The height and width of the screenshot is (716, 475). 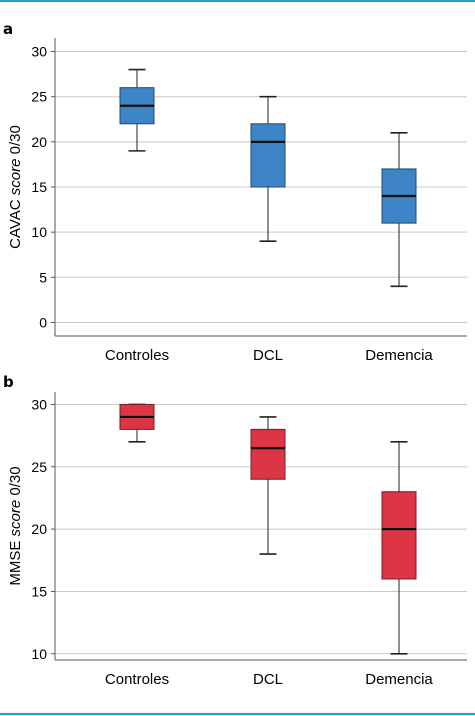 I want to click on panel-label: a, so click(x=8, y=29).